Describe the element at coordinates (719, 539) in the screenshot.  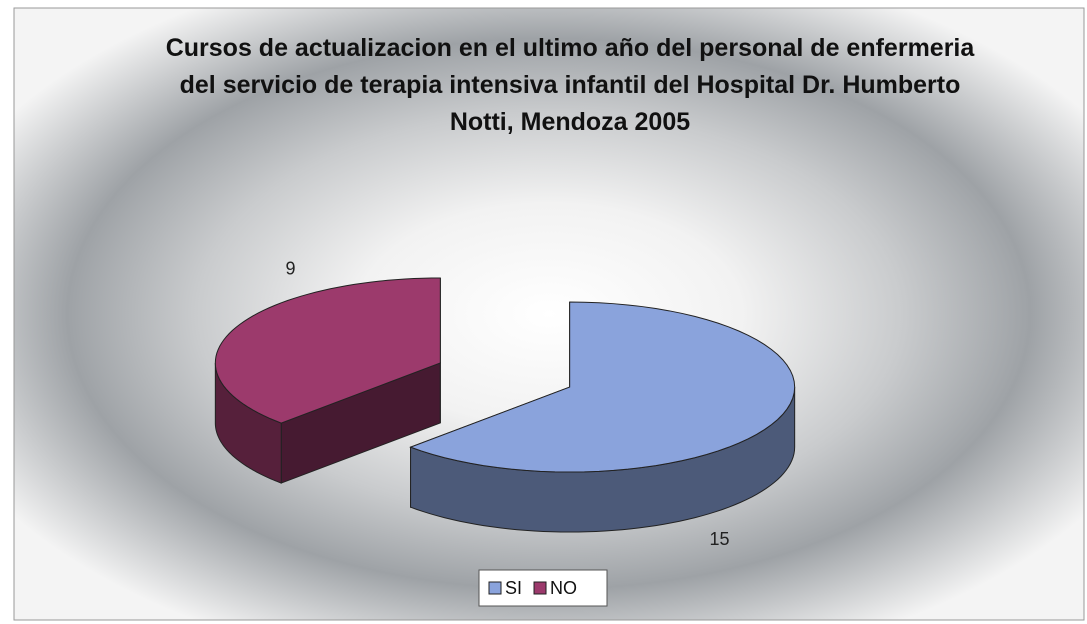
I see `data-label: 15` at that location.